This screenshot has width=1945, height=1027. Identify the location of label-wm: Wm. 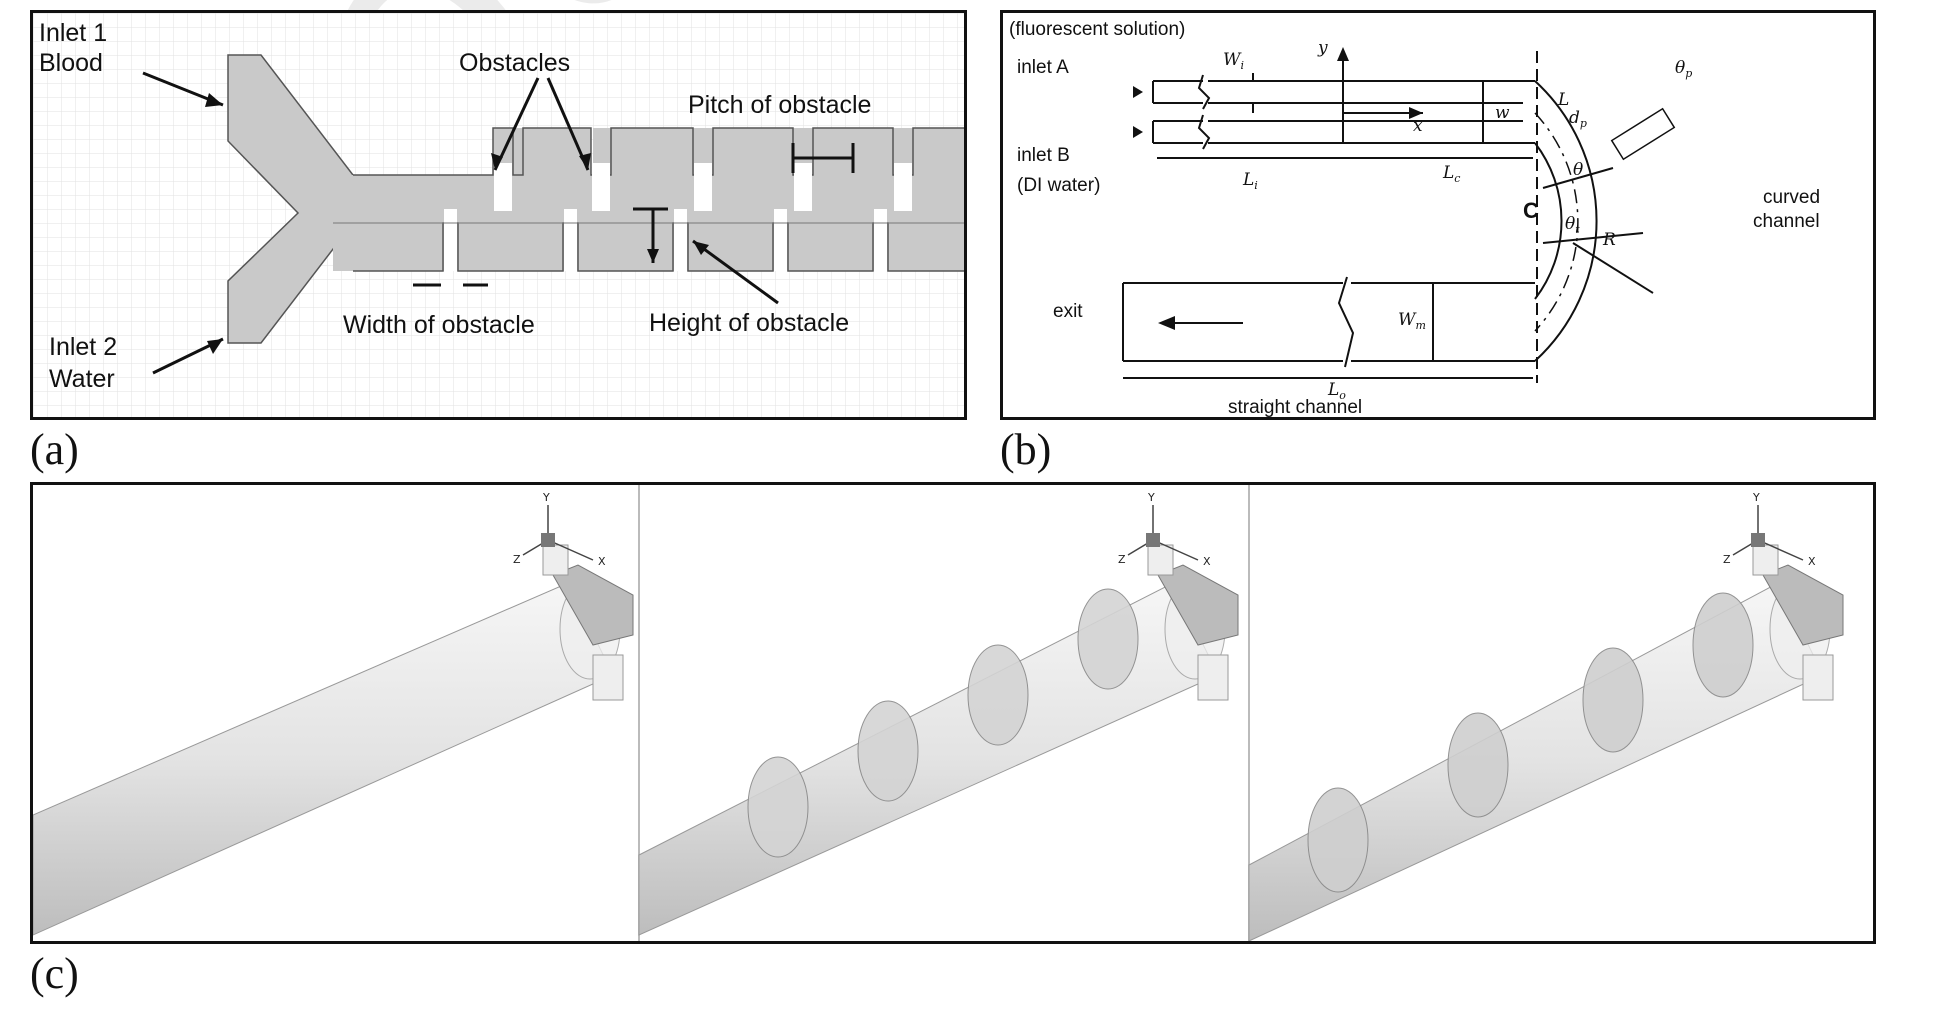
(1412, 321).